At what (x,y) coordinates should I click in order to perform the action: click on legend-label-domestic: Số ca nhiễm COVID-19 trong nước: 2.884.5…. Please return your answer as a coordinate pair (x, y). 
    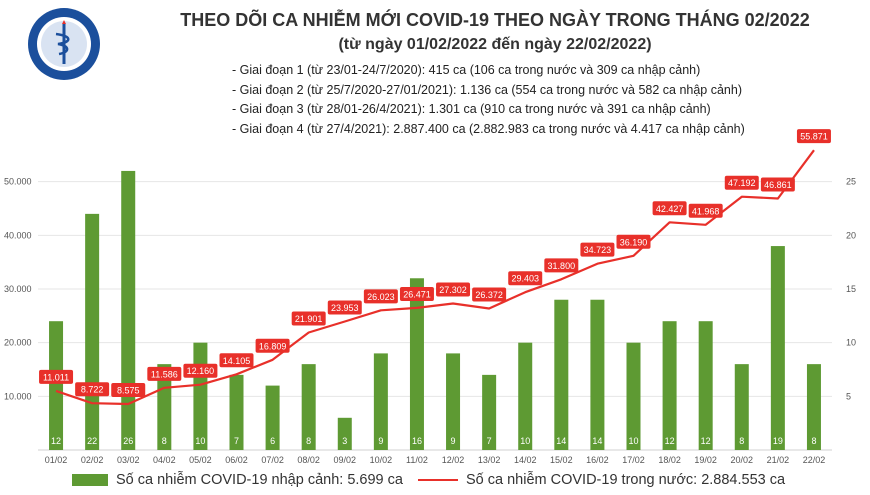
    Looking at the image, I should click on (626, 480).